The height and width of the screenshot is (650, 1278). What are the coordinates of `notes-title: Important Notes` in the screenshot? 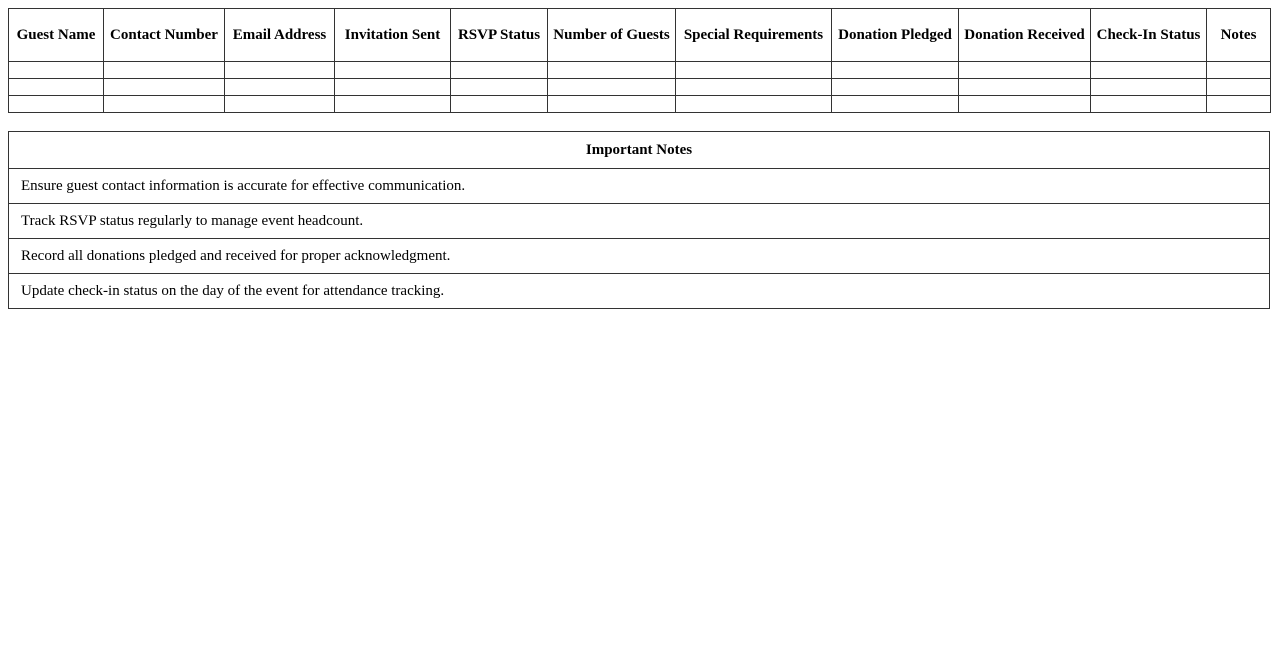 It's located at (639, 150).